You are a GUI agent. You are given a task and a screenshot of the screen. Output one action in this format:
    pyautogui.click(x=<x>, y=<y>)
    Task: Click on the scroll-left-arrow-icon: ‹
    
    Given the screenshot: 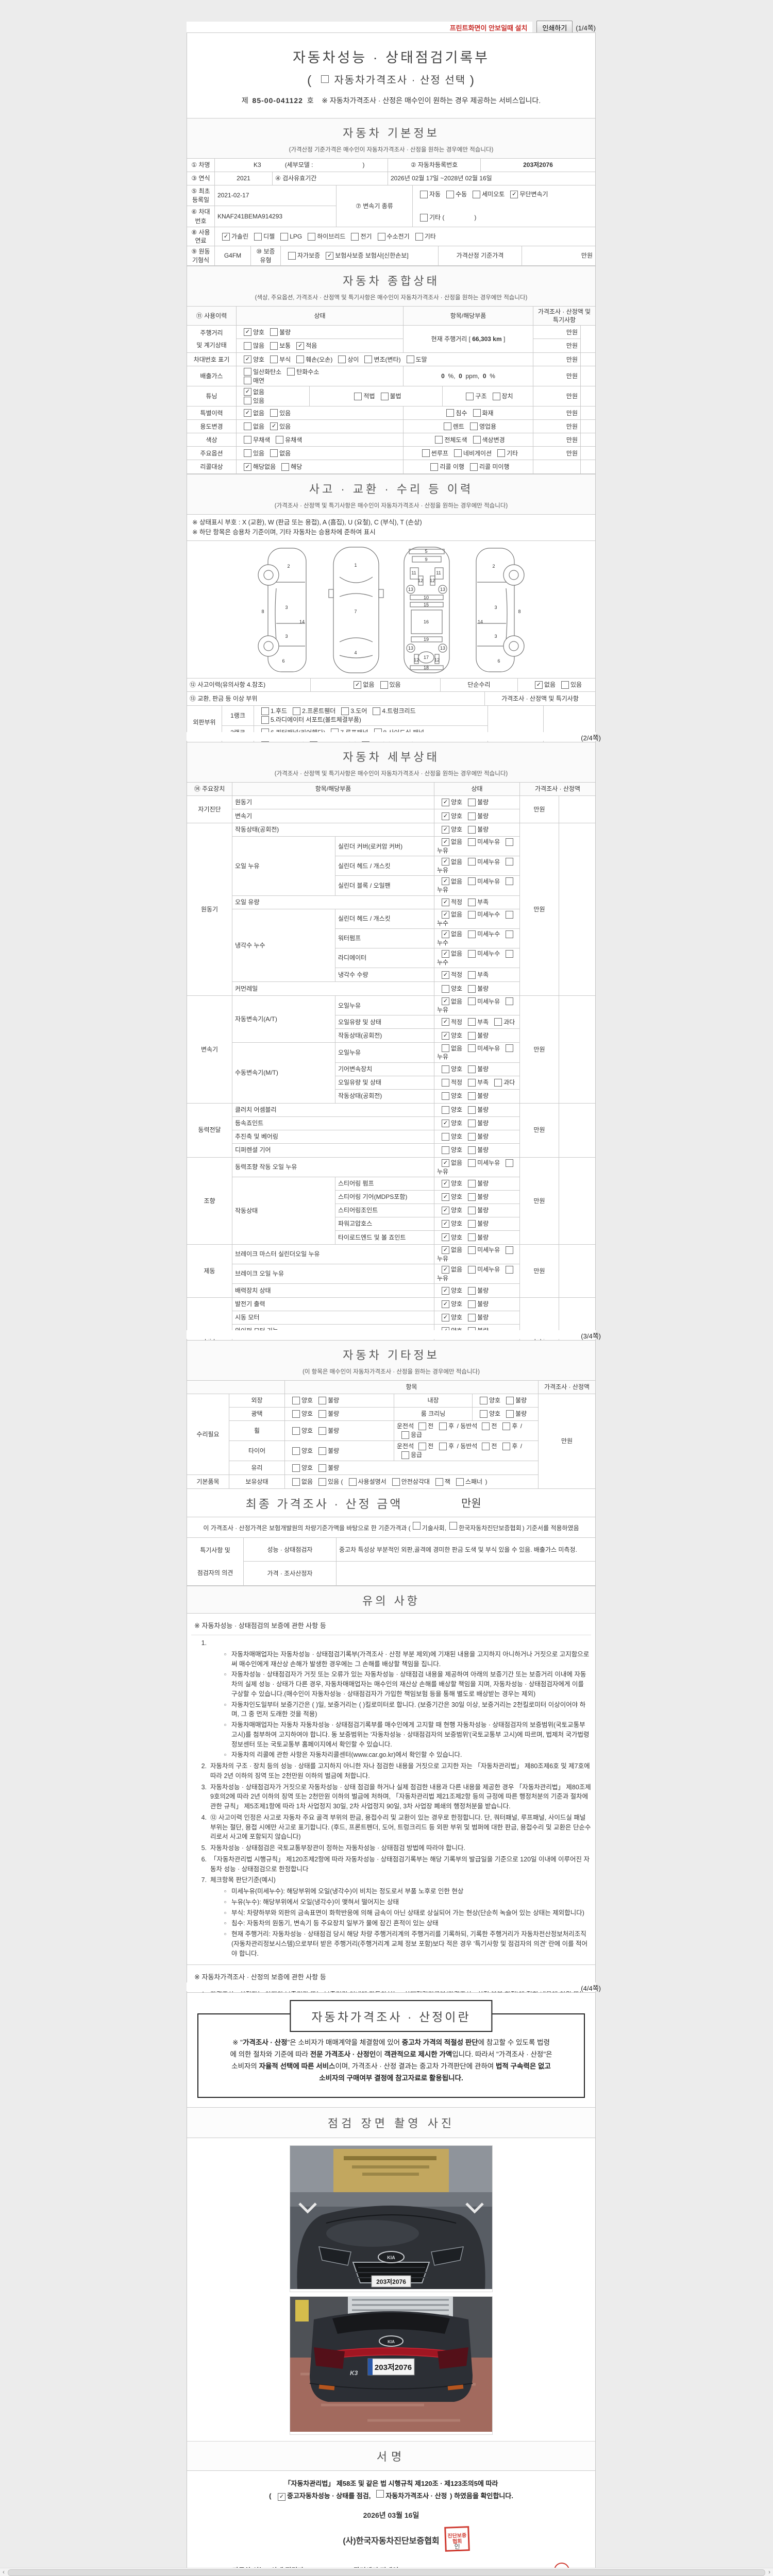 What is the action you would take?
    pyautogui.click(x=4, y=2571)
    